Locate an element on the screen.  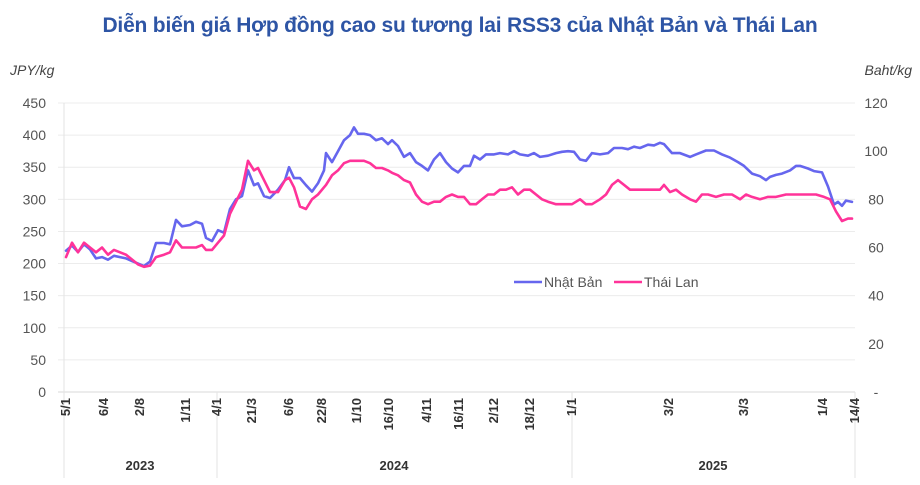
x-tick-label: 1/11 is located at coordinates (185, 410).